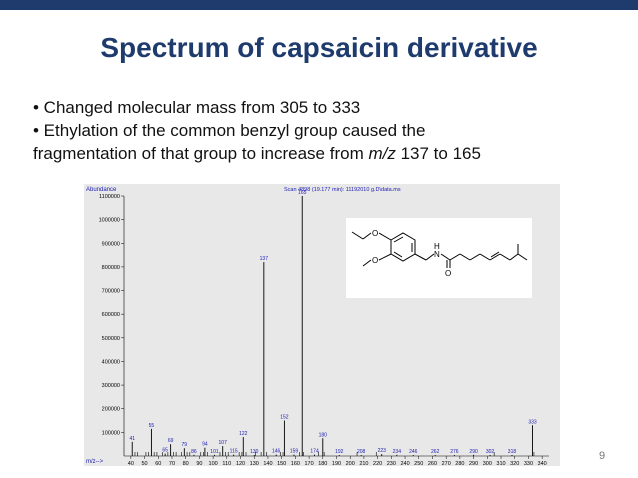 The width and height of the screenshot is (638, 478). I want to click on x-tick-label: 170, so click(308, 463).